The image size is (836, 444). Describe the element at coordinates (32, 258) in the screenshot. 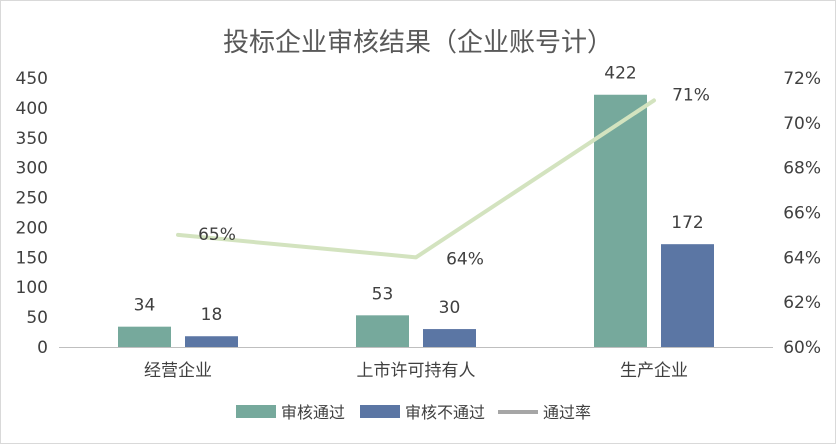

I see `left-tick-label: 150` at that location.